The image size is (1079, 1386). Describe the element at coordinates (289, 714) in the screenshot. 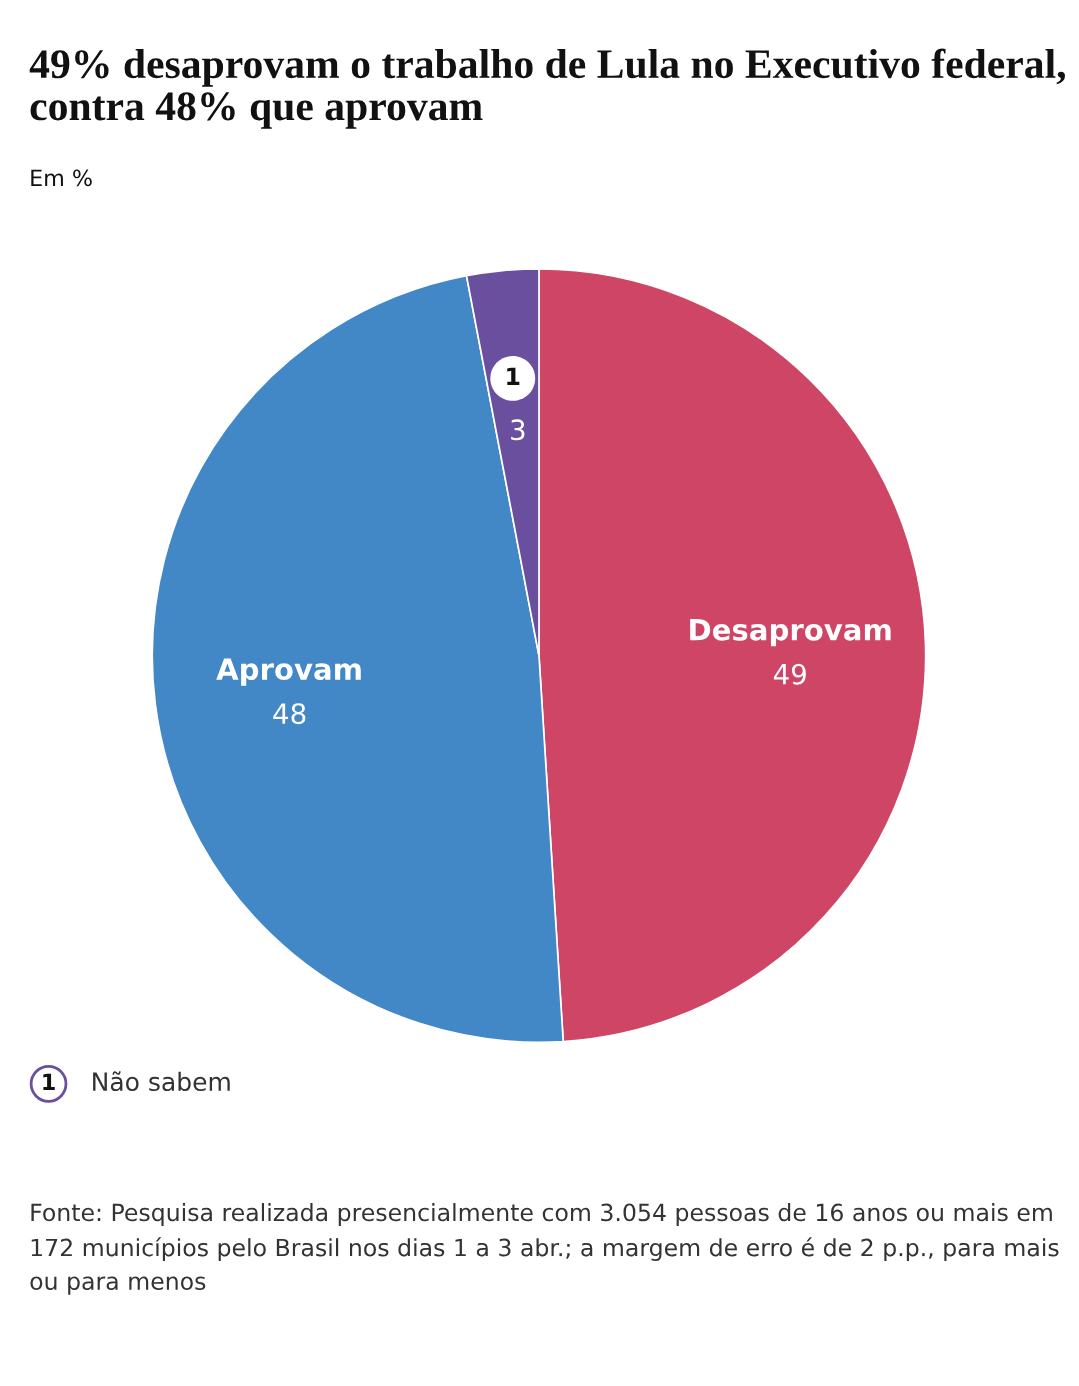

I see `data-label: 48` at that location.